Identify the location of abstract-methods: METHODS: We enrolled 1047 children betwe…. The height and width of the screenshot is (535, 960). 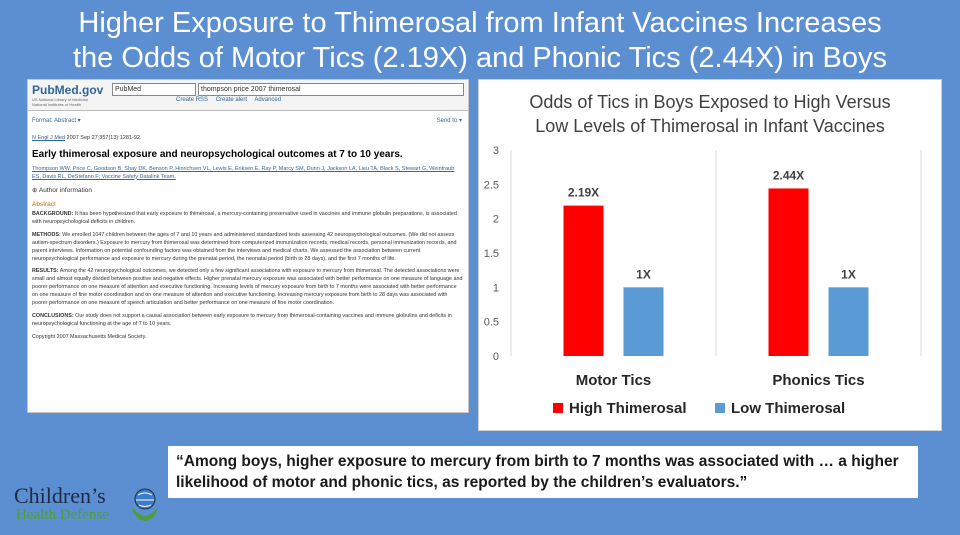
(248, 248).